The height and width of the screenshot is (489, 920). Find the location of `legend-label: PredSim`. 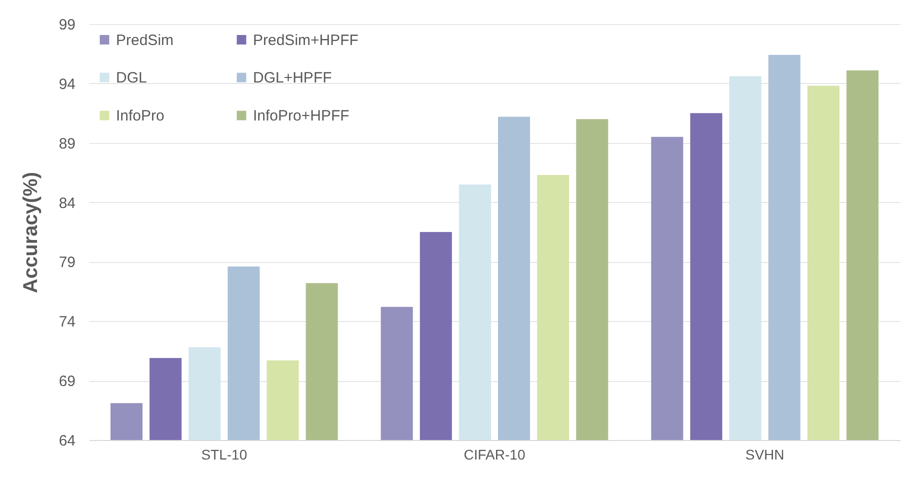

legend-label: PredSim is located at coordinates (145, 40).